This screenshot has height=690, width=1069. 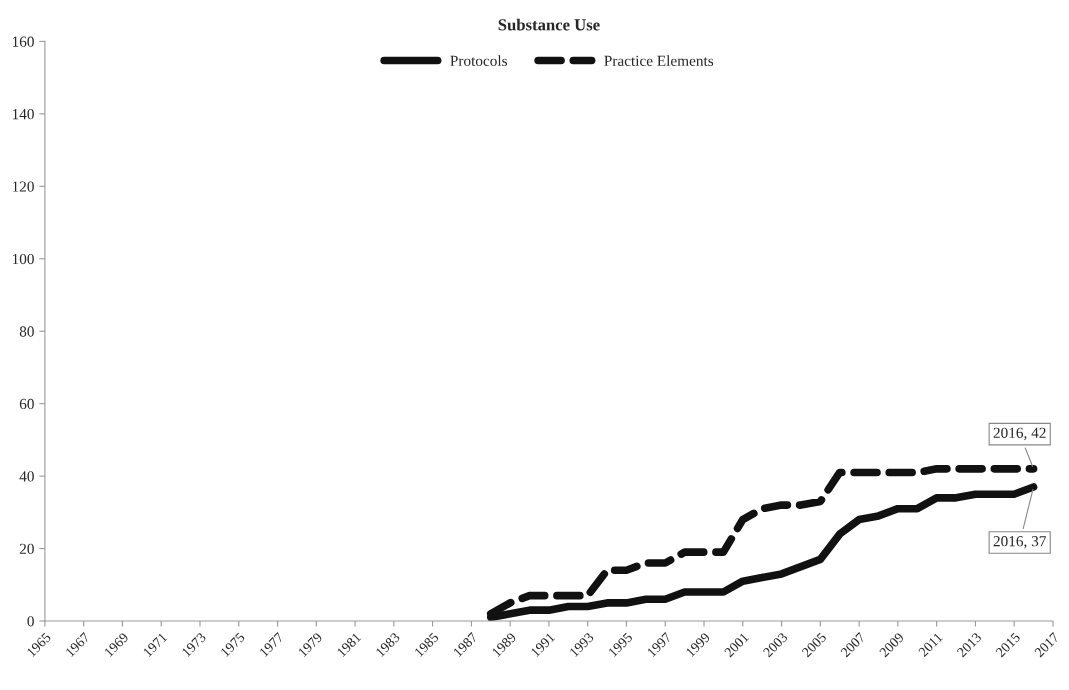 What do you see at coordinates (23, 114) in the screenshot?
I see `y-tick-label: 140` at bounding box center [23, 114].